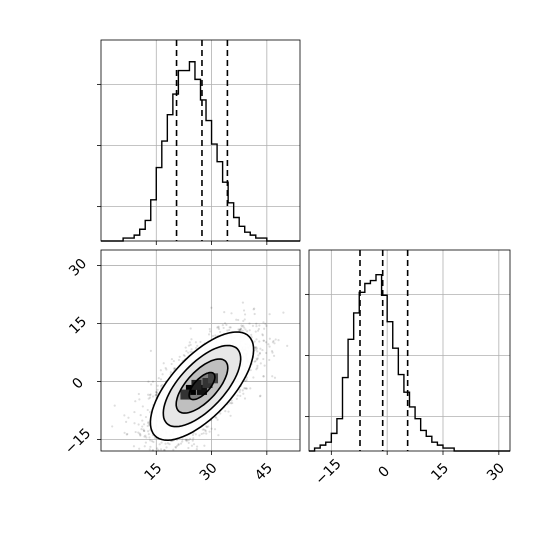  I want to click on joint-ytick-label: 15, so click(78, 326).